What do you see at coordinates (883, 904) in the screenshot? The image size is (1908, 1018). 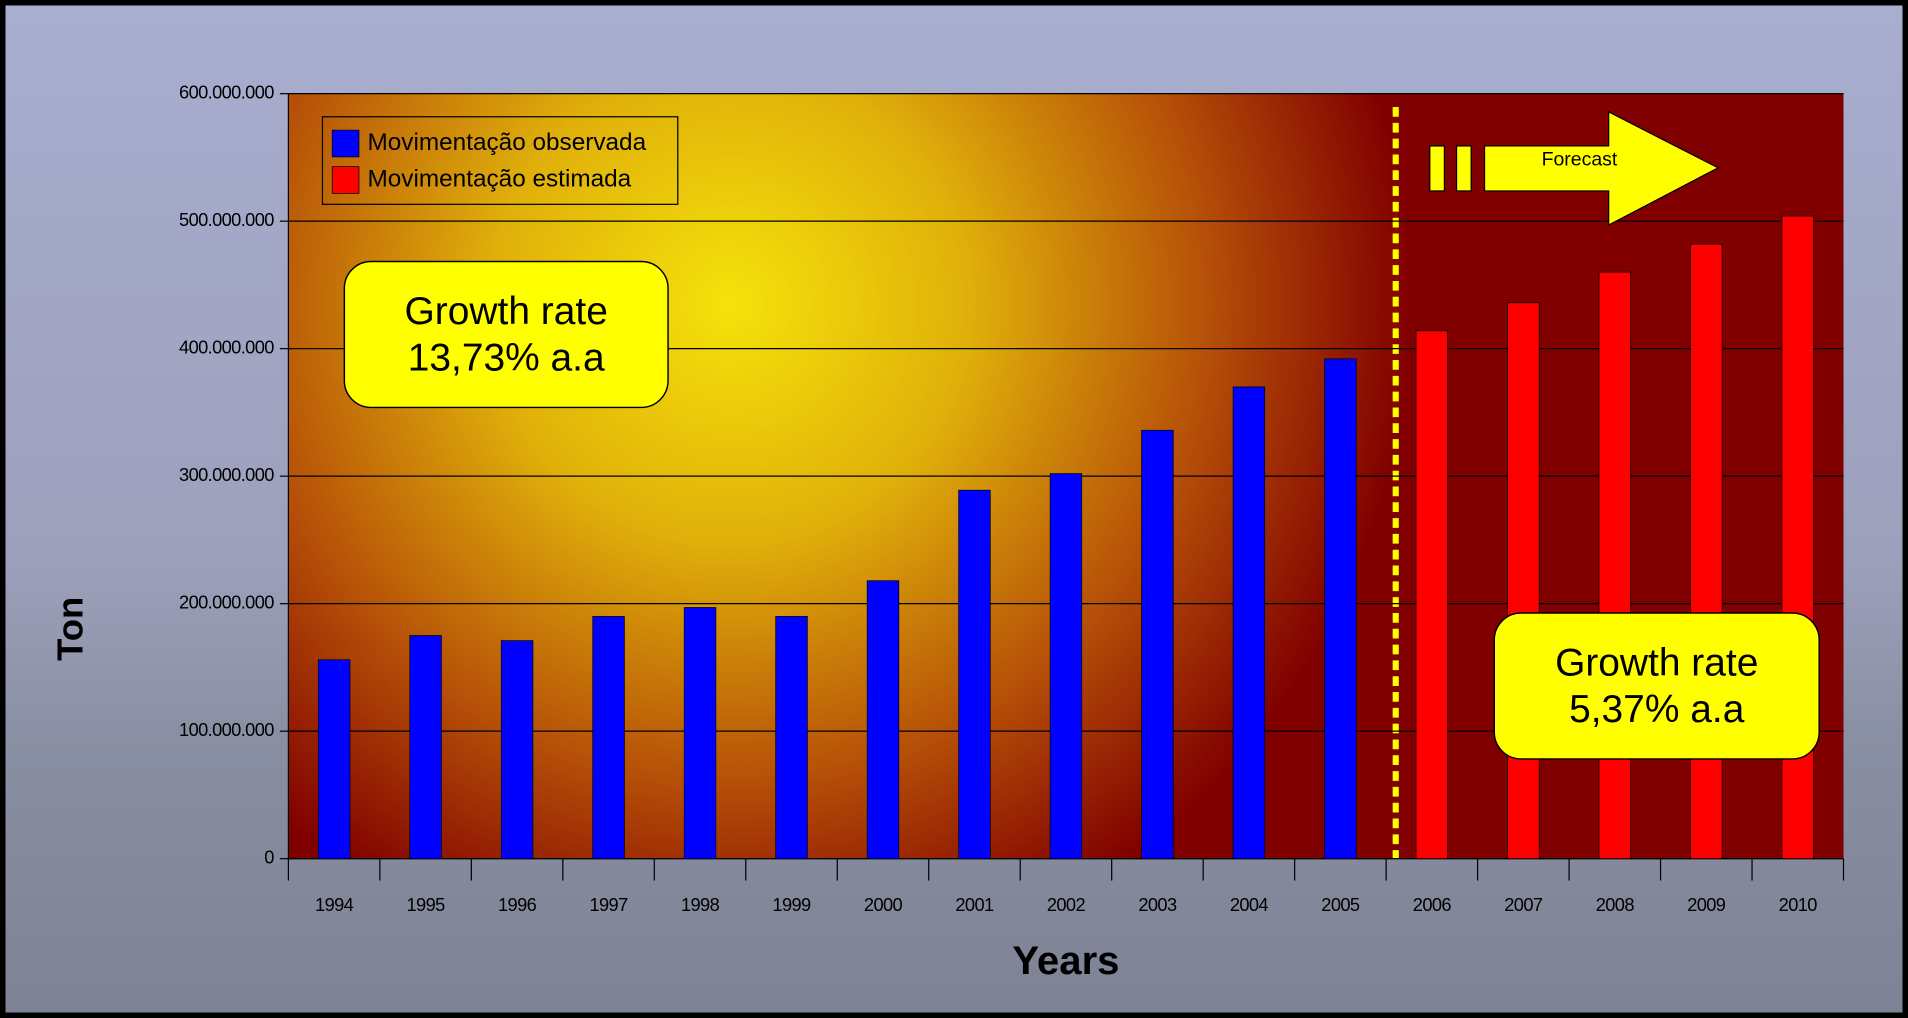 I see `x-tick-label: 2000` at bounding box center [883, 904].